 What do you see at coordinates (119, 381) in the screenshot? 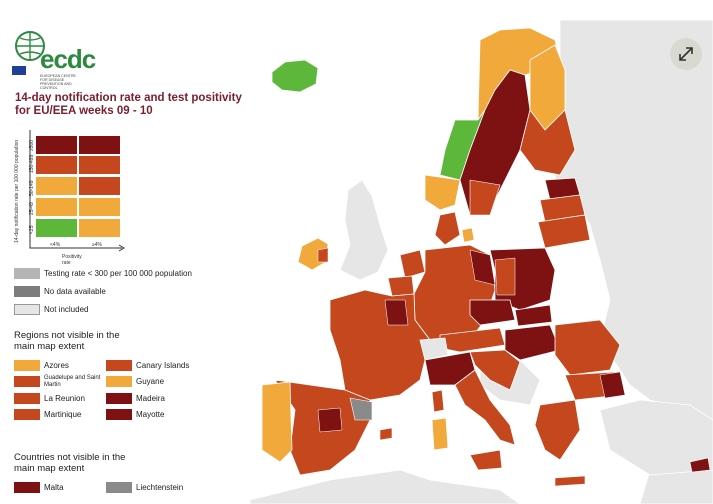
I see `region-swatch-guyane` at bounding box center [119, 381].